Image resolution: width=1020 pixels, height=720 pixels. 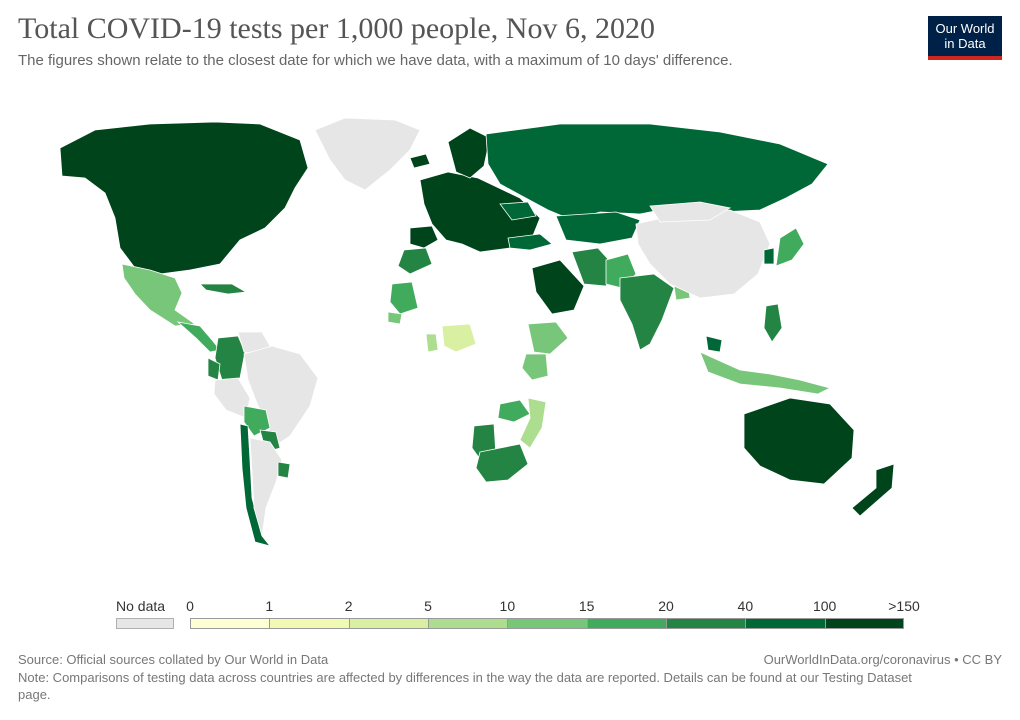 I want to click on legend-no-data-label: No data, so click(x=141, y=606).